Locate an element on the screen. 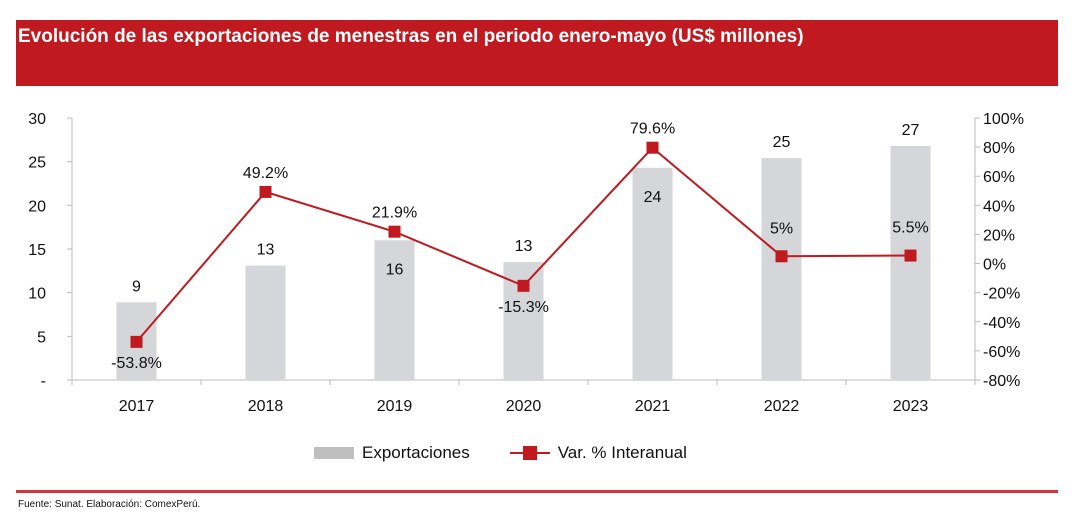 Image resolution: width=1076 pixels, height=525 pixels. line-data-label: 21.9% is located at coordinates (394, 213).